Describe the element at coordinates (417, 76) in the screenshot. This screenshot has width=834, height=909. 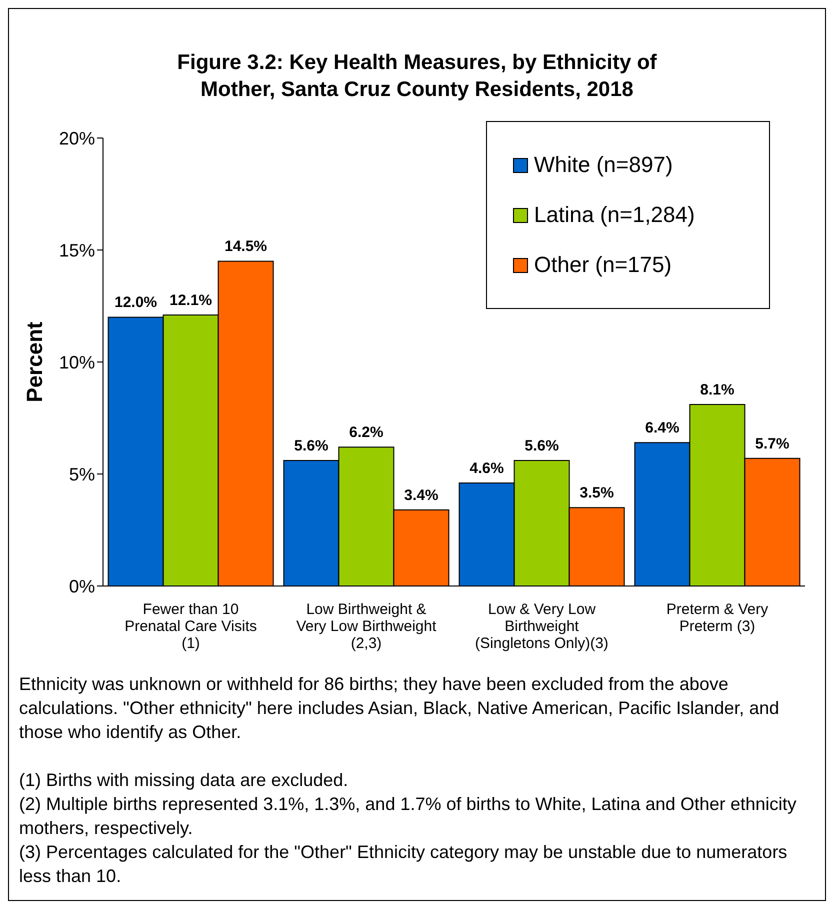
I see `chart-title: Figure 3.2: Key Health Measures, by Ethnicity of Mother, Santa Cruz County Residents, 2018` at that location.